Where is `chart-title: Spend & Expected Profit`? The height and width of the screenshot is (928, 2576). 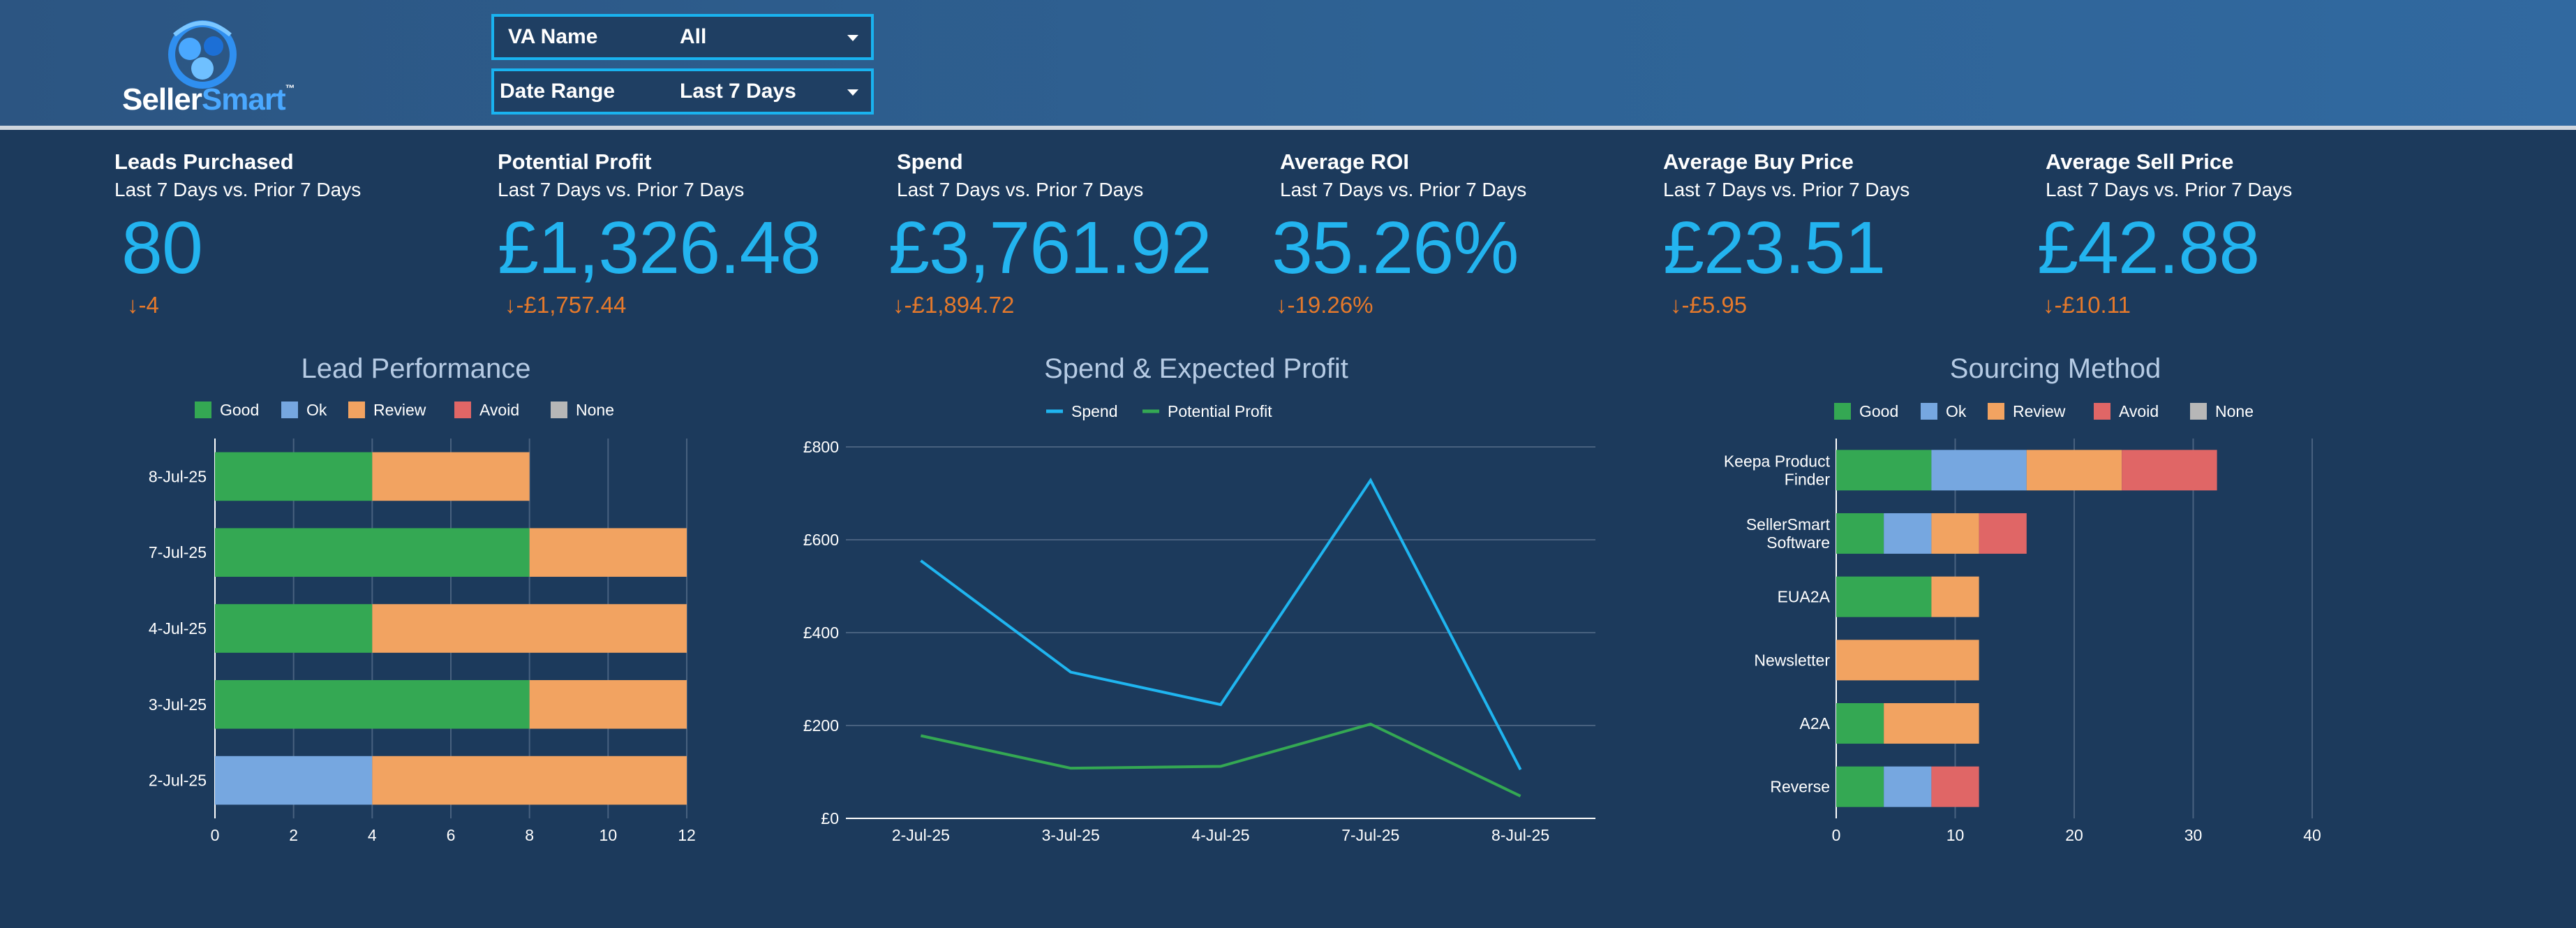 chart-title: Spend & Expected Profit is located at coordinates (1196, 369).